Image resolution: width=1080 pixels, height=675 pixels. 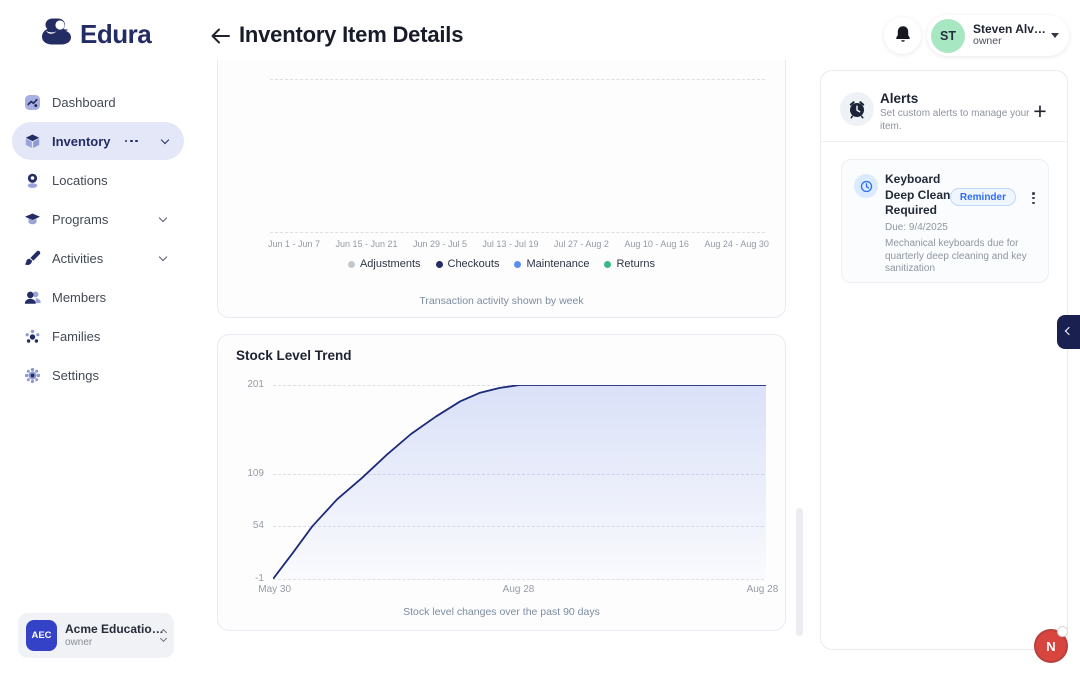 I want to click on page-title: Inventory Item Details, so click(x=351, y=34).